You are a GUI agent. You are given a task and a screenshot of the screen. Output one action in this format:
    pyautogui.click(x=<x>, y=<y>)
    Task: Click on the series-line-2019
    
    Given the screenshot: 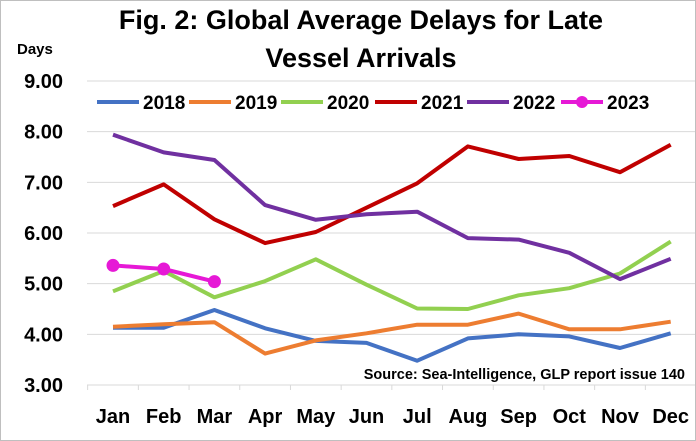 What is the action you would take?
    pyautogui.click(x=391, y=333)
    